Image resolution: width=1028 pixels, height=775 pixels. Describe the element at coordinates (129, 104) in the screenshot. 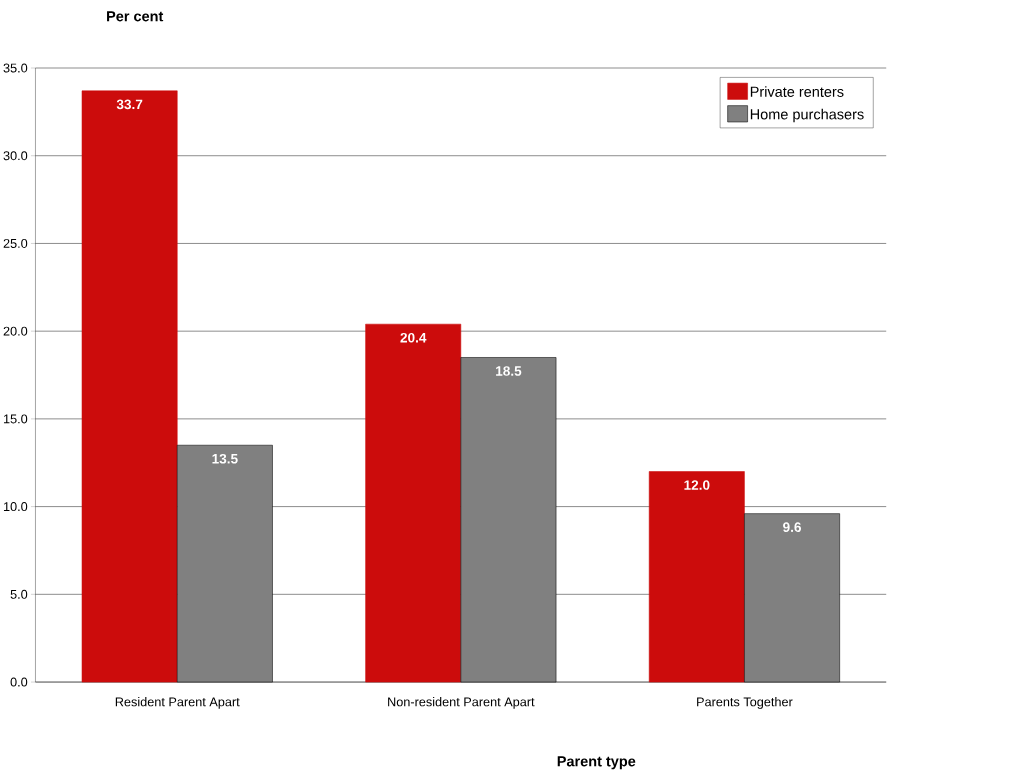

I see `data-label: 33.7` at that location.